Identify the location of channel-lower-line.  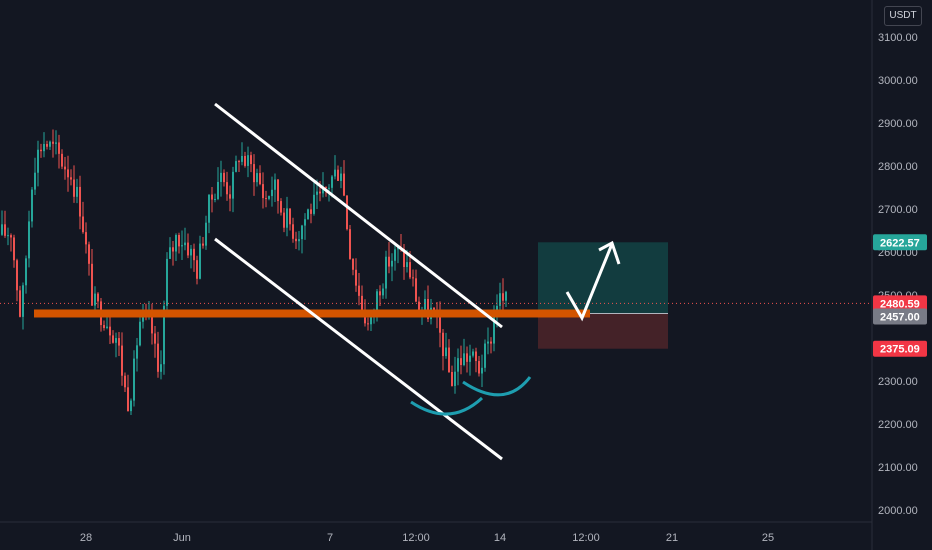
(358, 349).